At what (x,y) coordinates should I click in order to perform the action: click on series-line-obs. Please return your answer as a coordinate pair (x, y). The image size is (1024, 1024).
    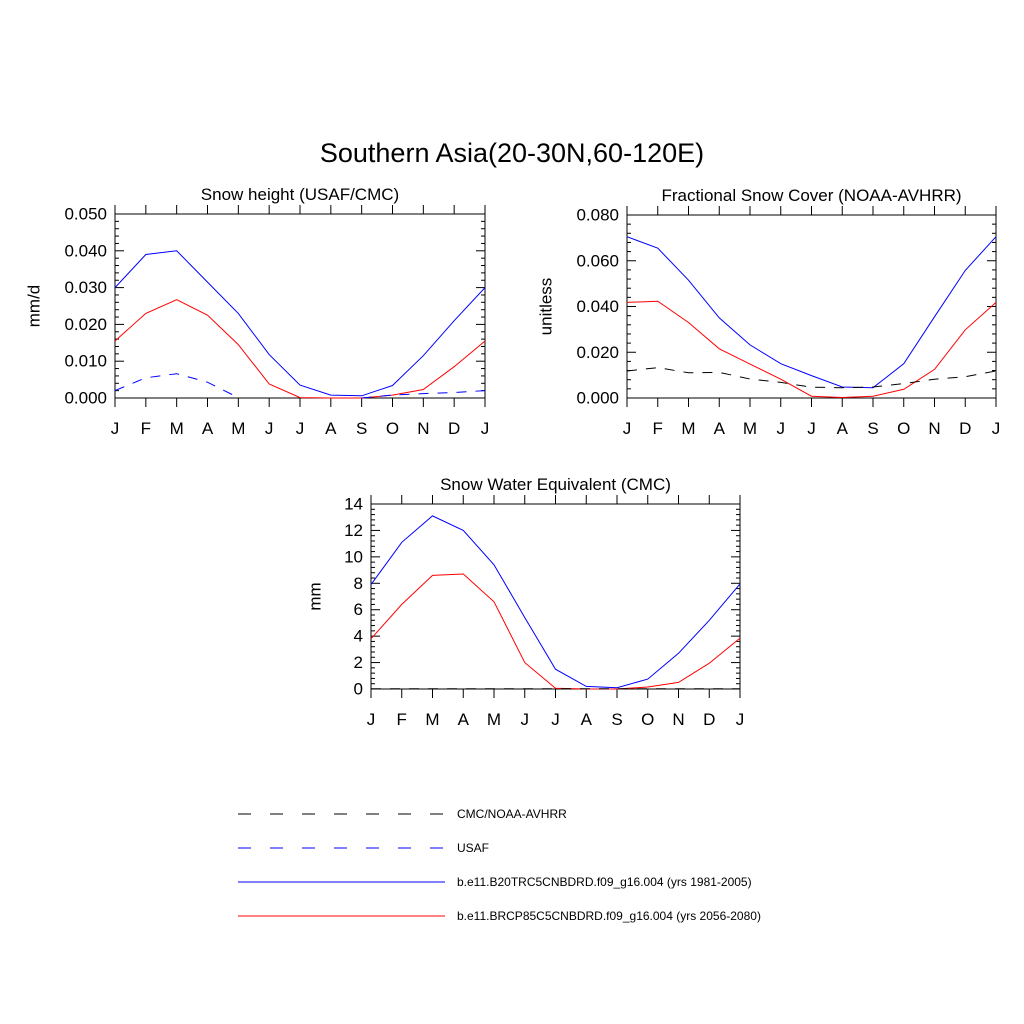
    Looking at the image, I should click on (811, 378).